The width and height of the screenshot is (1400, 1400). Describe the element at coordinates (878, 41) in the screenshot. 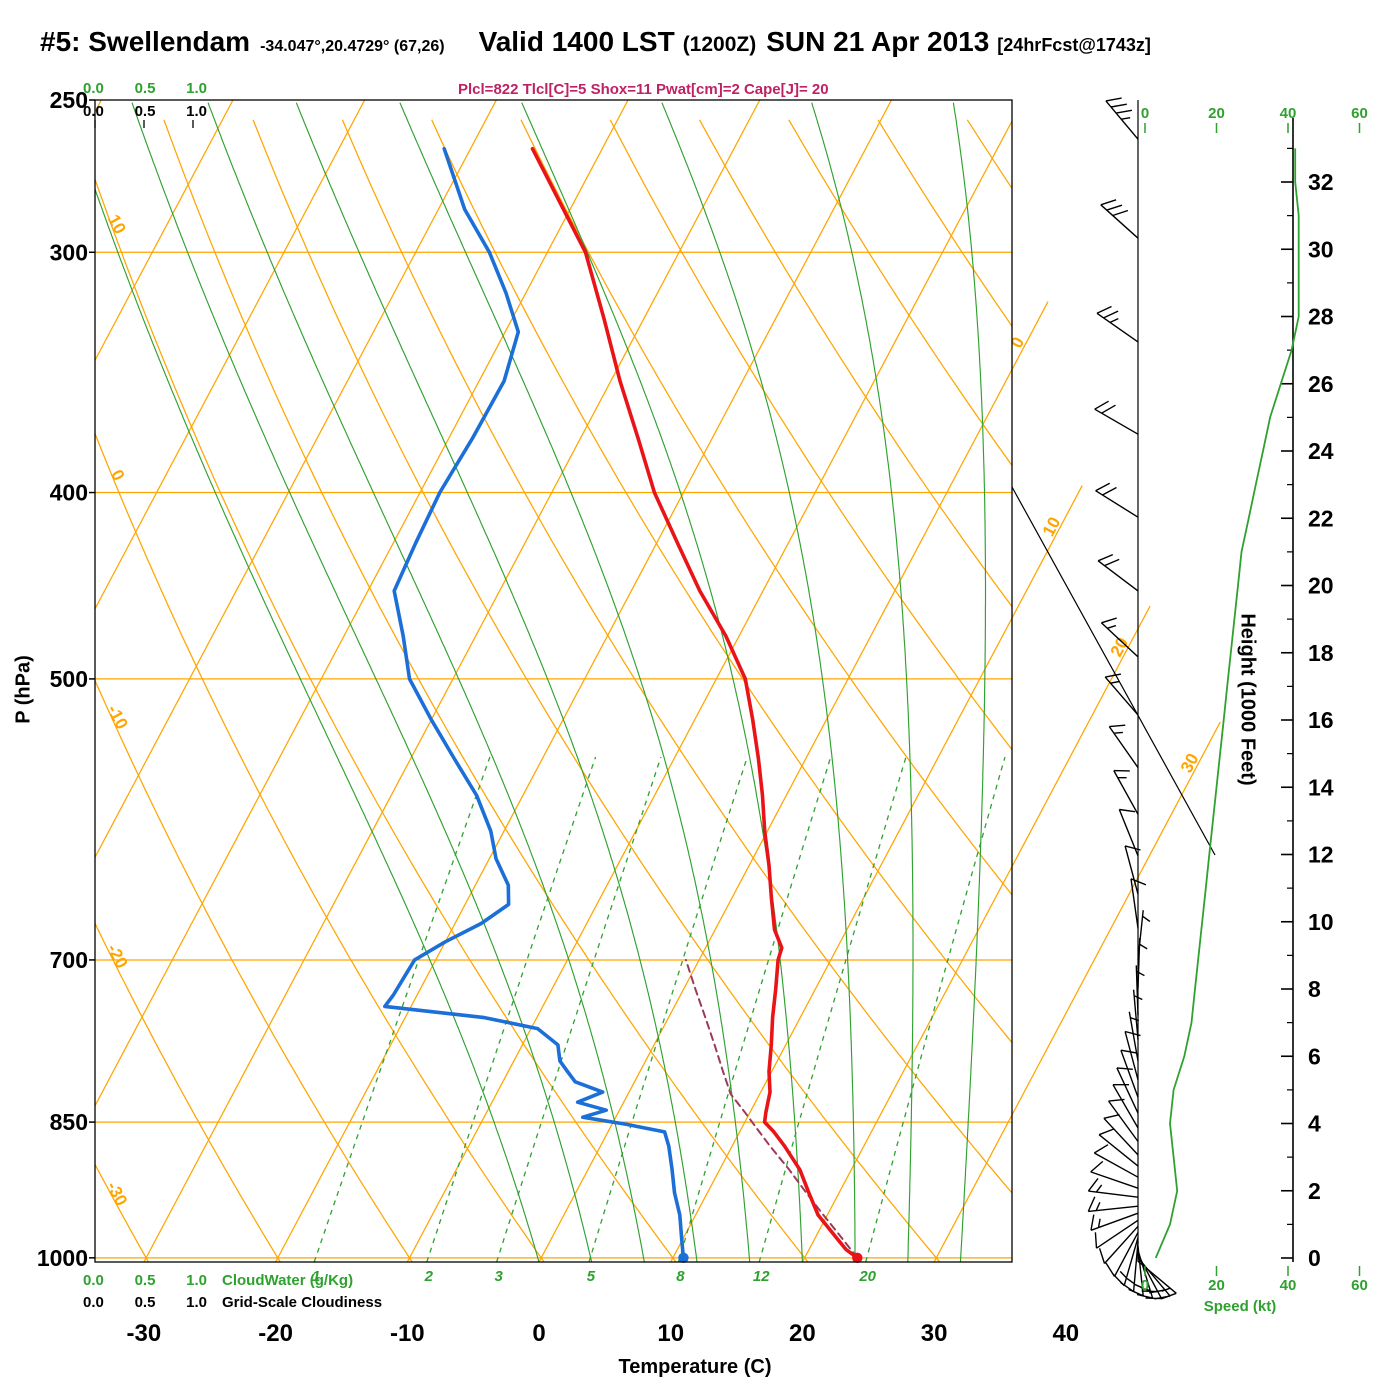

I see `valid-date: SUN 21 Apr 2013` at that location.